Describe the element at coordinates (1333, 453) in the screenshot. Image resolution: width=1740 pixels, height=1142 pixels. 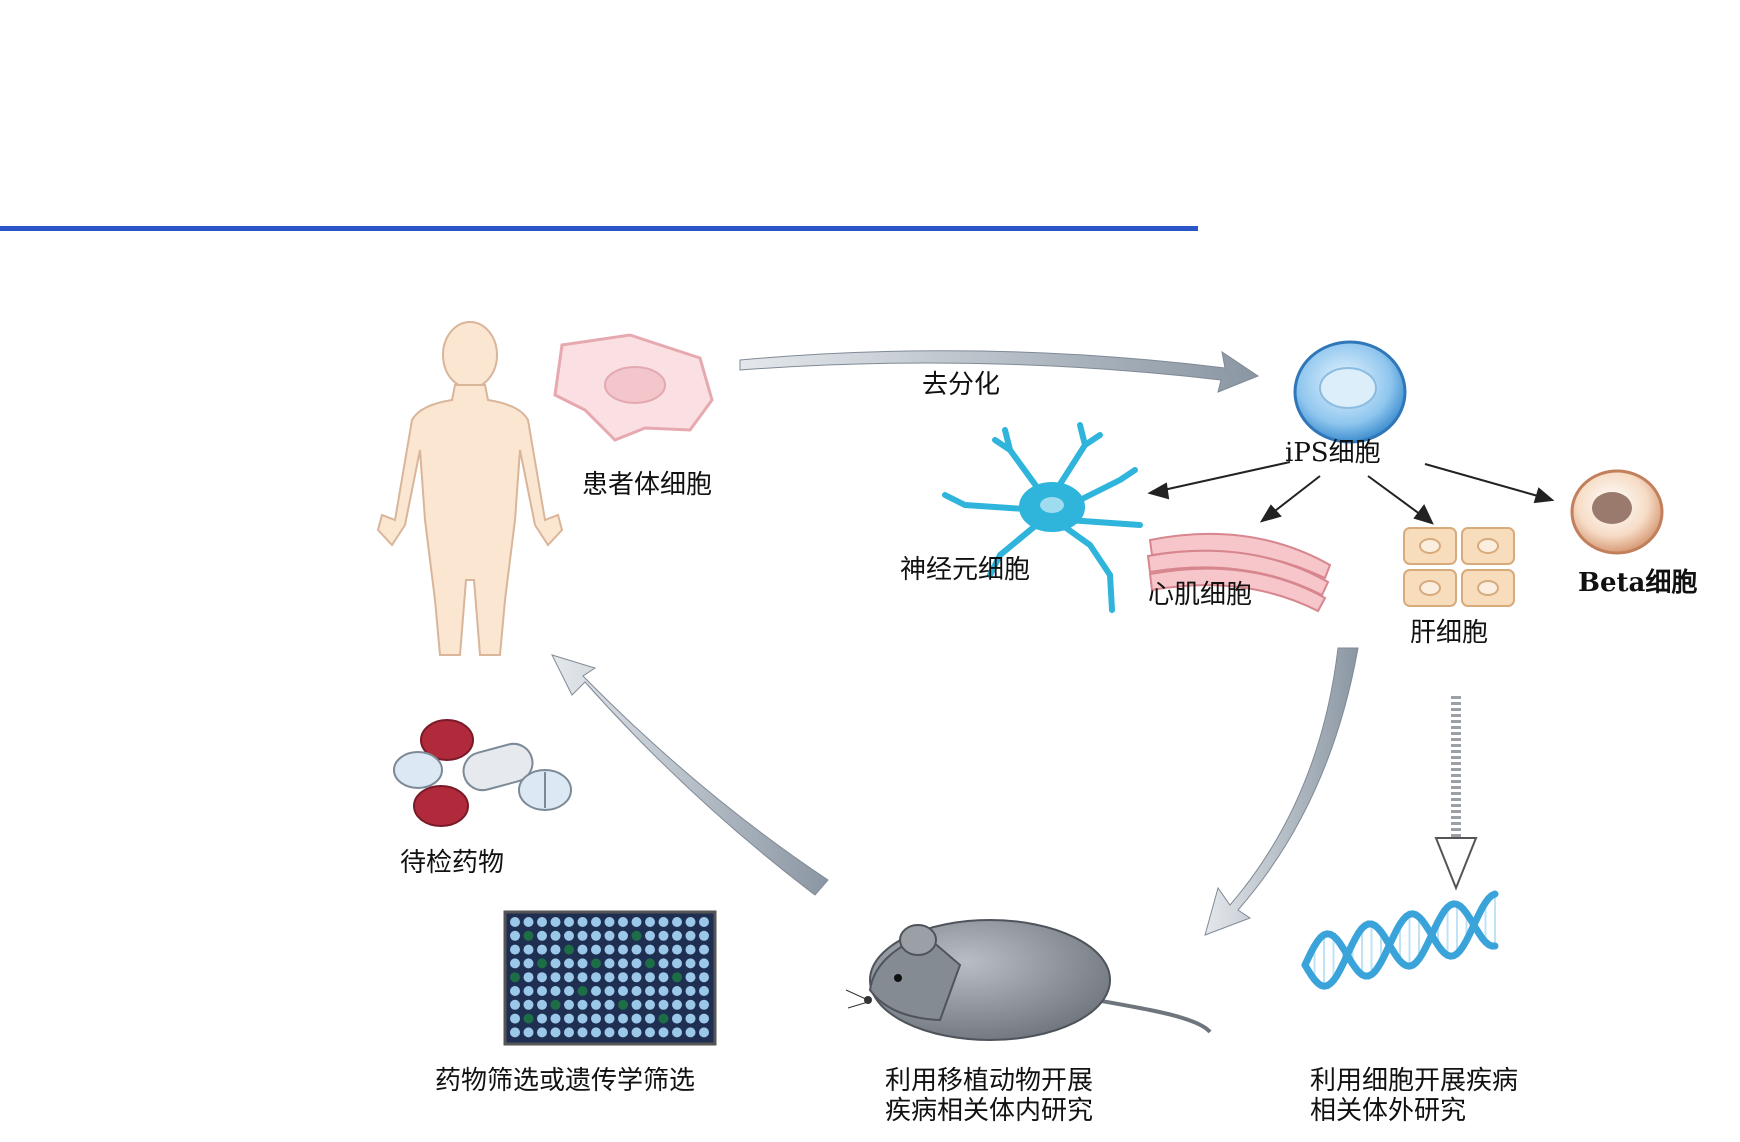
I see `ips-cells-label: iPS细胞` at that location.